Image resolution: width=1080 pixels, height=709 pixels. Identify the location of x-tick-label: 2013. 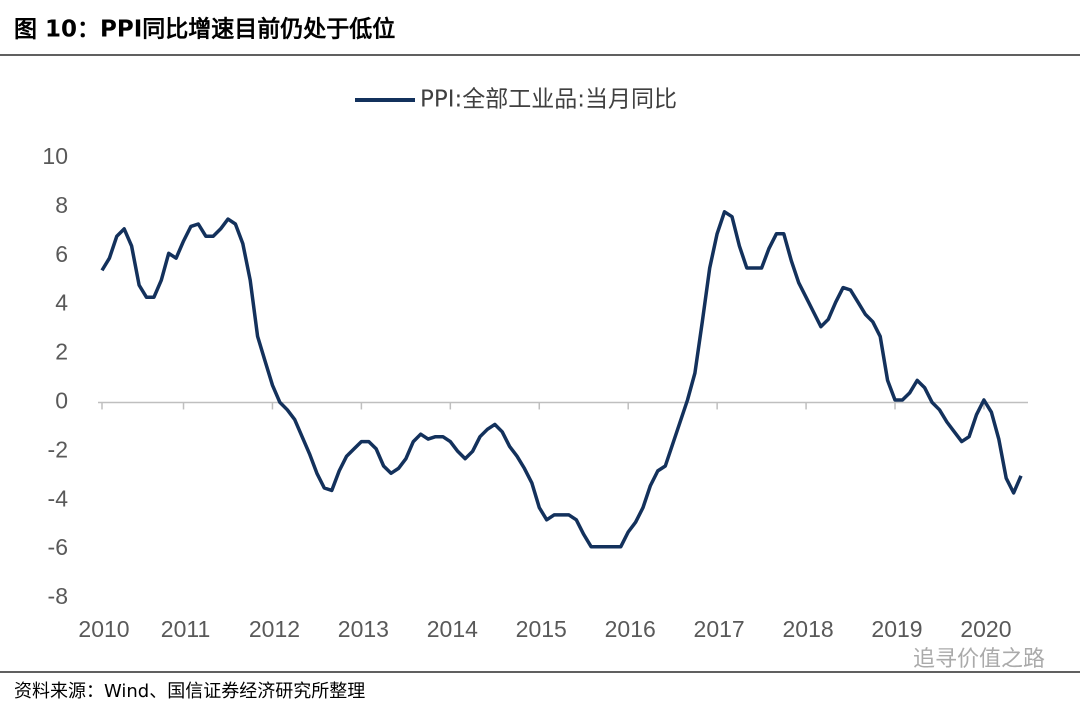
(363, 629).